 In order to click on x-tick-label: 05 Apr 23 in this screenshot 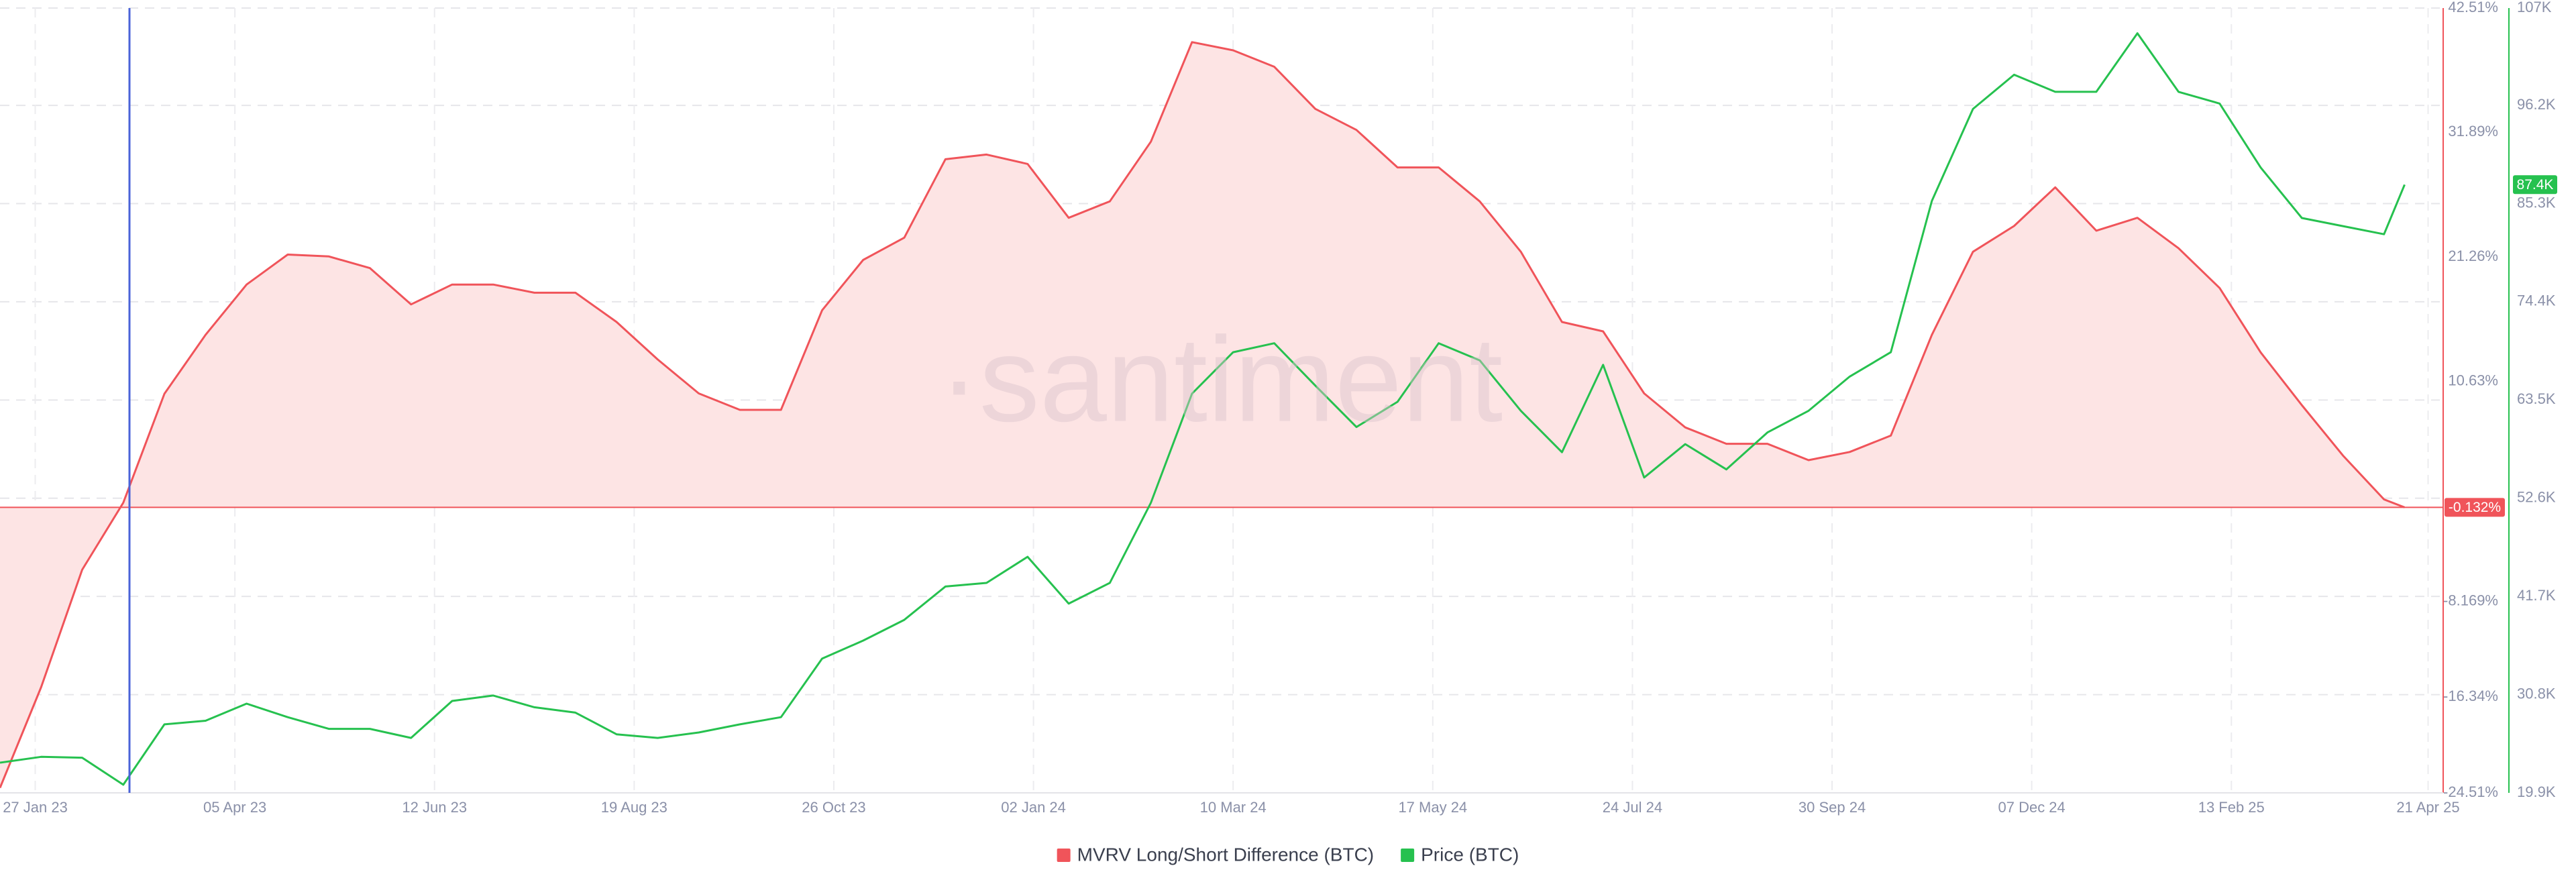, I will do `click(234, 807)`.